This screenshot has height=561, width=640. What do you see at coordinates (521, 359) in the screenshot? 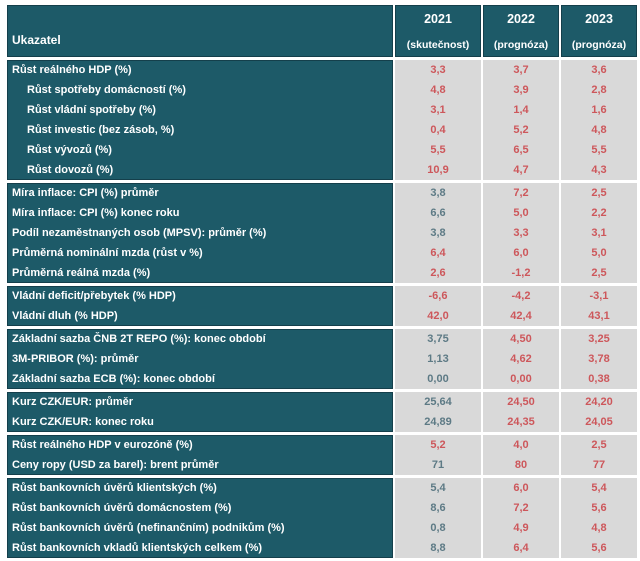
I see `group-value-column-2022: 4,50 4,62 0,00` at bounding box center [521, 359].